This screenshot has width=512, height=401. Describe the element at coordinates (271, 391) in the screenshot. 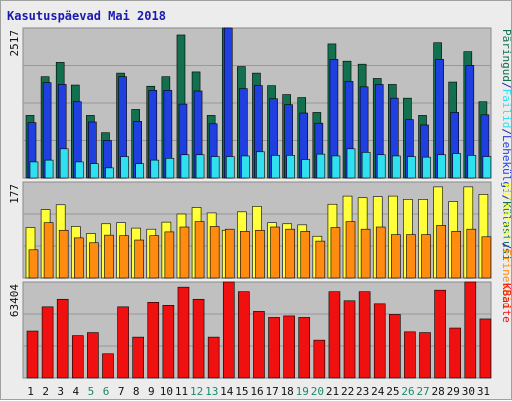

I see `day-label: 17` at that location.